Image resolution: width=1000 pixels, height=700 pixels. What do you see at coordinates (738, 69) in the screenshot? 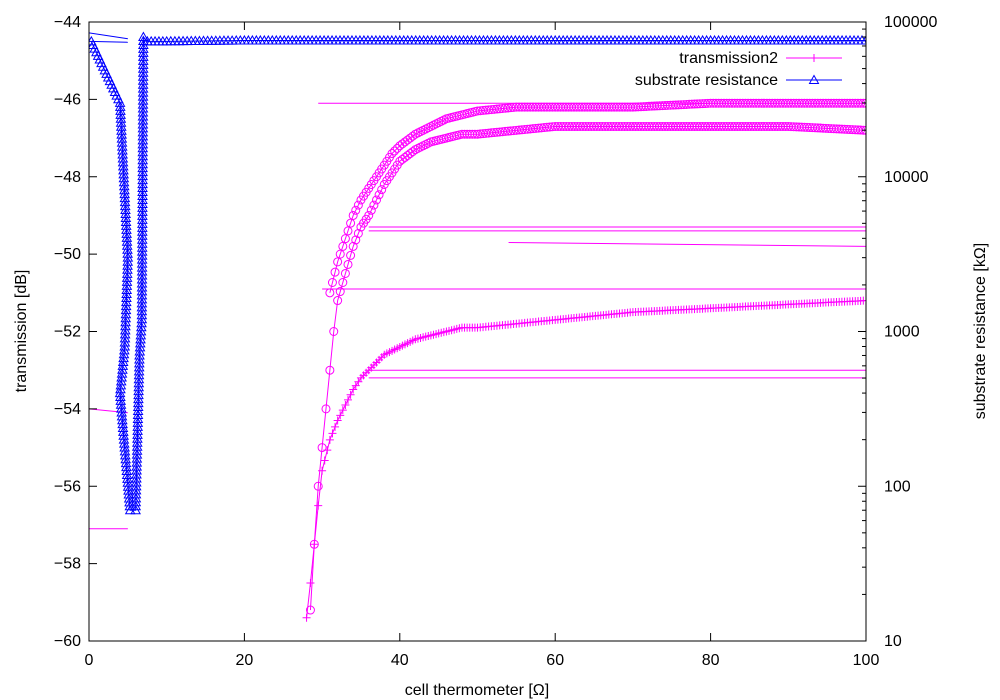
I see `legend: transmission2 substrate resistance` at bounding box center [738, 69].